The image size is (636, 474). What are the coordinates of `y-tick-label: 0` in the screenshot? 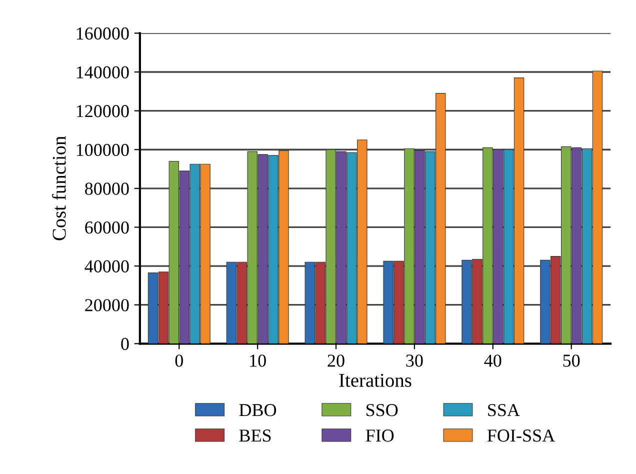 It's located at (125, 344).